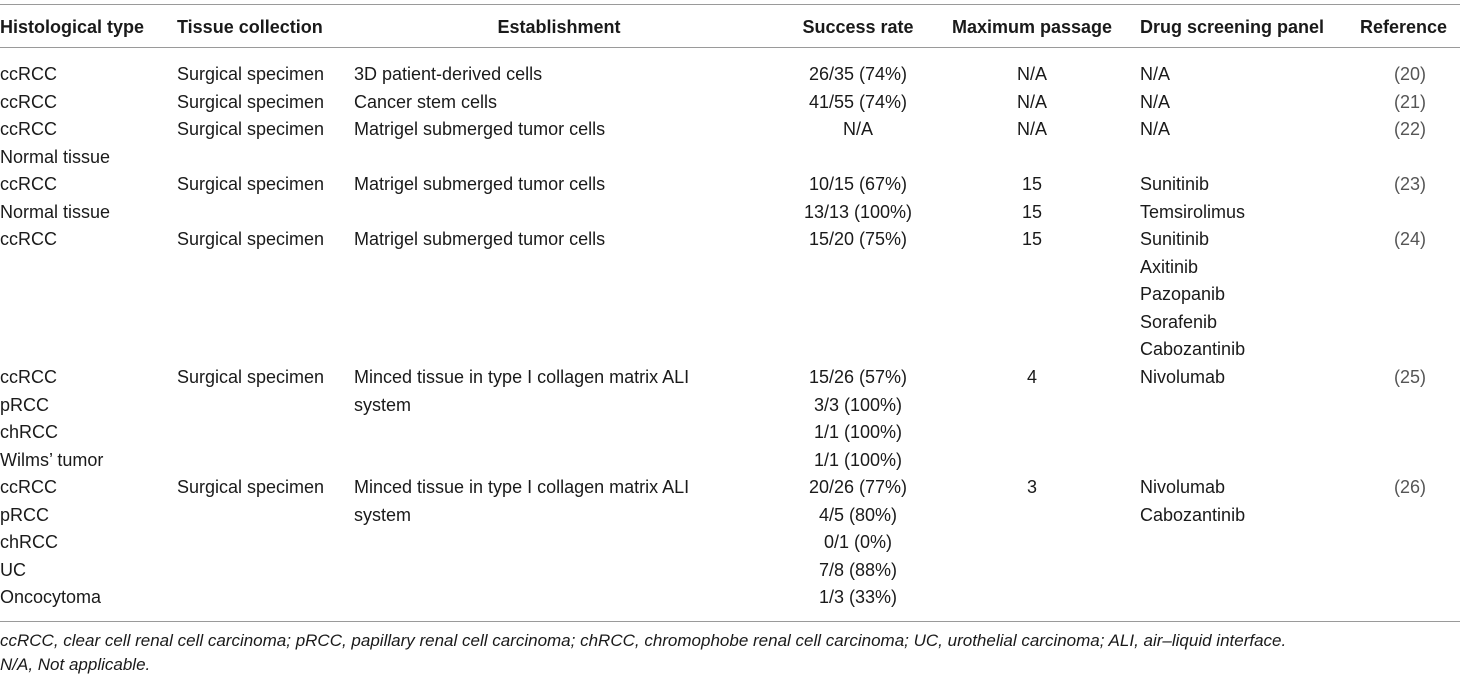 The width and height of the screenshot is (1460, 679). I want to click on cell-success-rate: 26/35 (74%), so click(858, 75).